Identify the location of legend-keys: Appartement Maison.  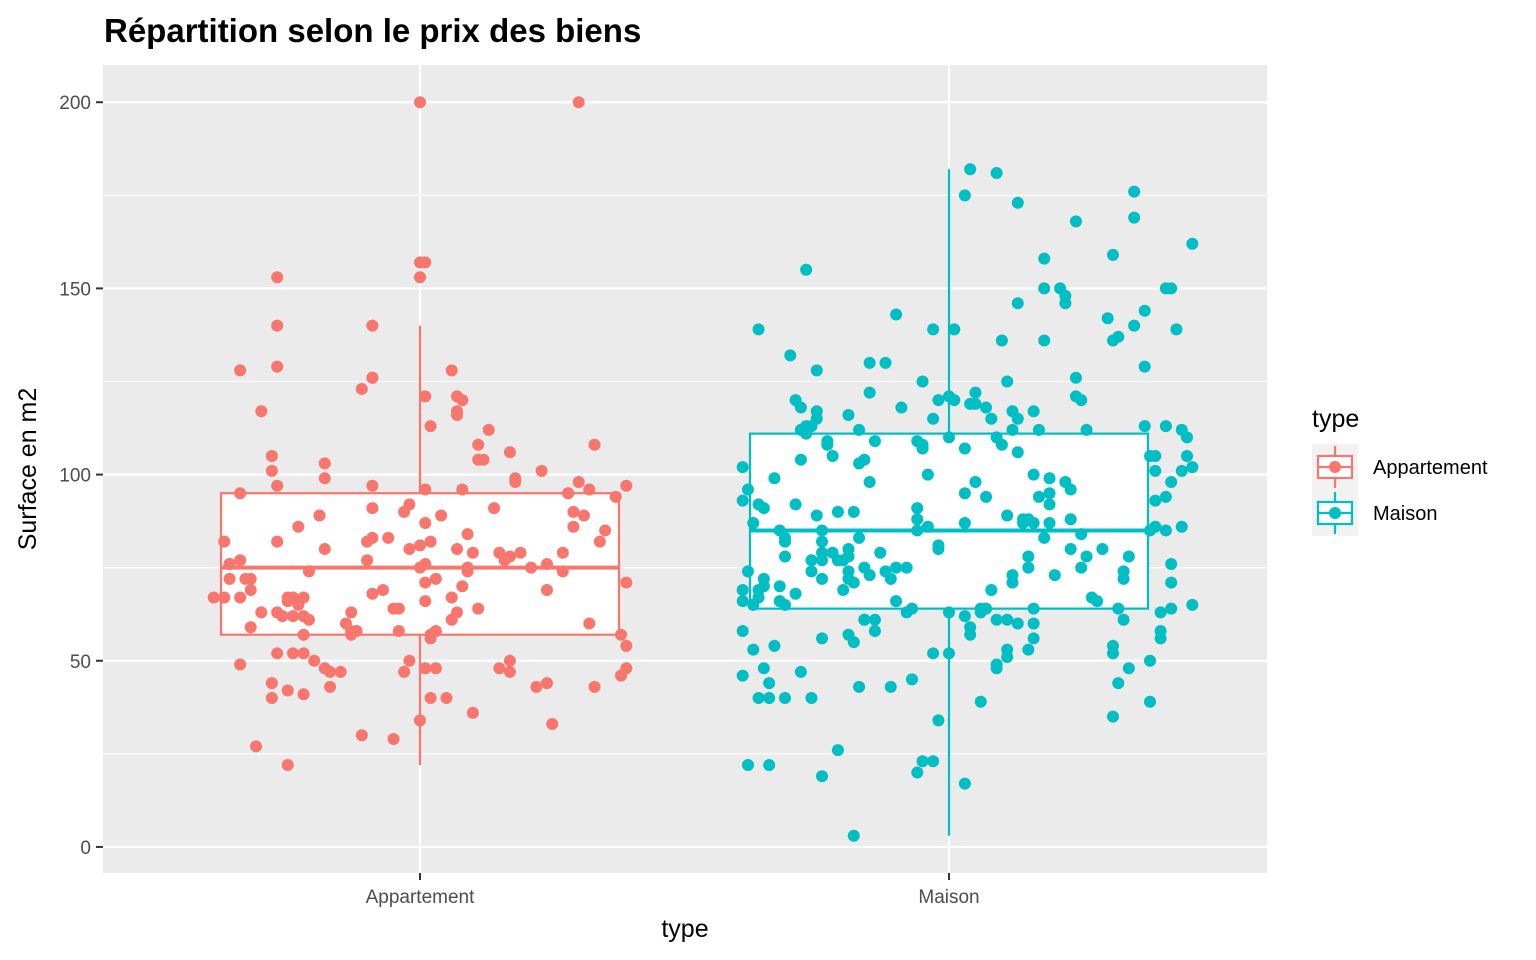
(1400, 490).